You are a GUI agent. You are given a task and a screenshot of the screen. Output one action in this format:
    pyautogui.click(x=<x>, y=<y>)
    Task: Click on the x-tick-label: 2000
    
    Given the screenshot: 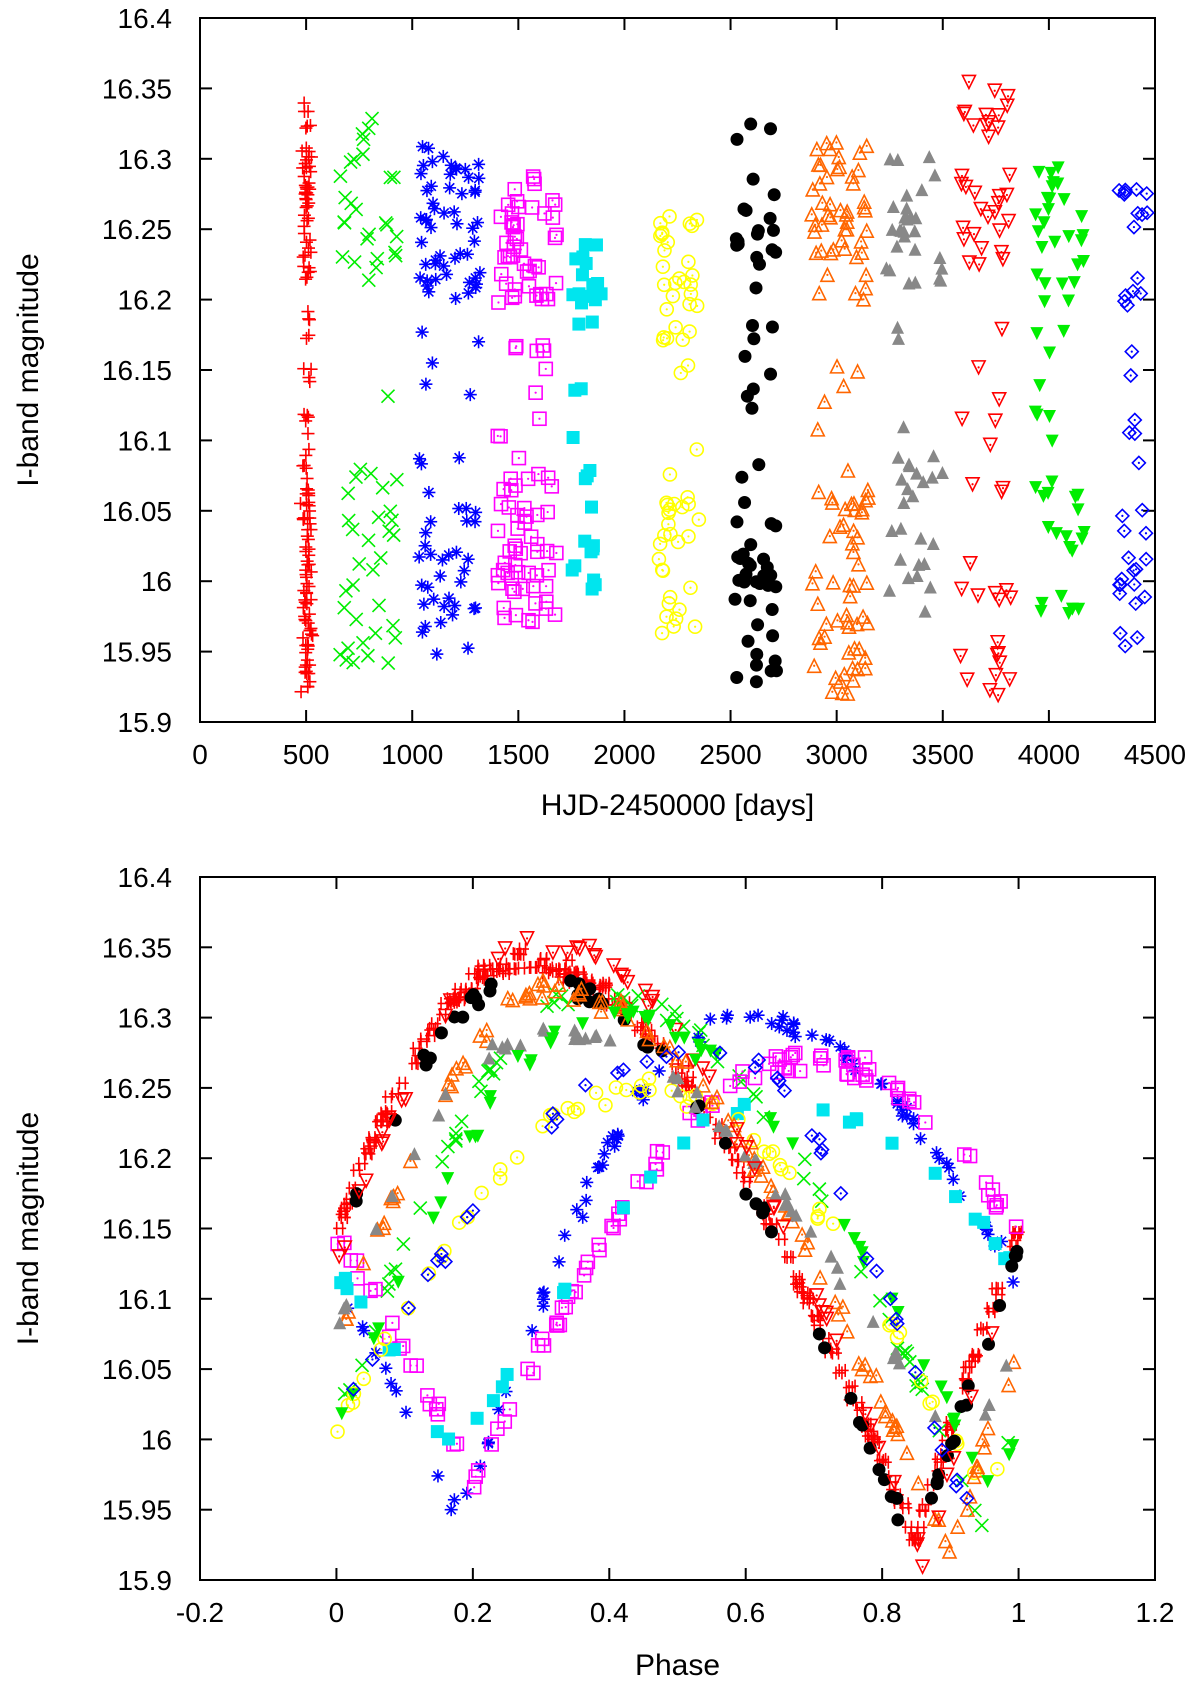 What is the action you would take?
    pyautogui.click(x=624, y=754)
    